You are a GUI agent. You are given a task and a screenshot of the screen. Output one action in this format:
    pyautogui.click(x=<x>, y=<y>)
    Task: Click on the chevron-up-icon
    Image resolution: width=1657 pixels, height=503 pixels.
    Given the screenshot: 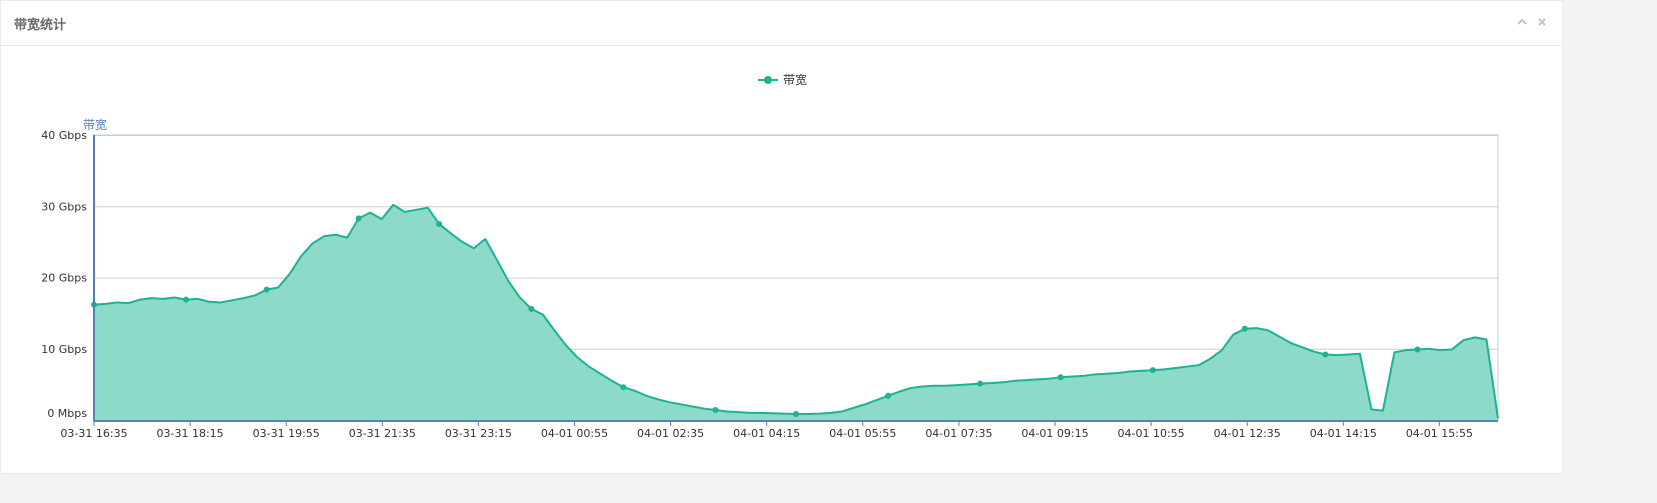 What is the action you would take?
    pyautogui.click(x=1522, y=22)
    